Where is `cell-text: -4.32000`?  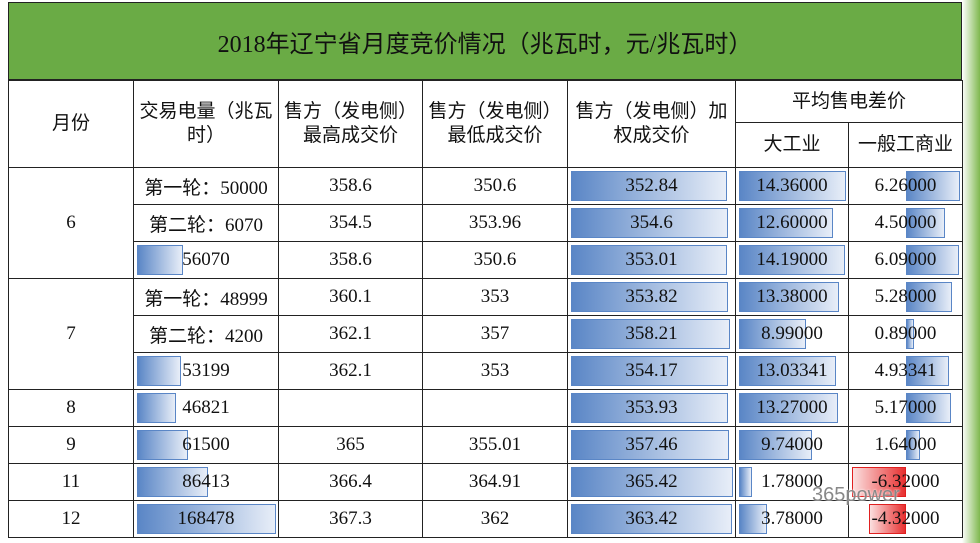
cell-text: -4.32000 is located at coordinates (905, 518).